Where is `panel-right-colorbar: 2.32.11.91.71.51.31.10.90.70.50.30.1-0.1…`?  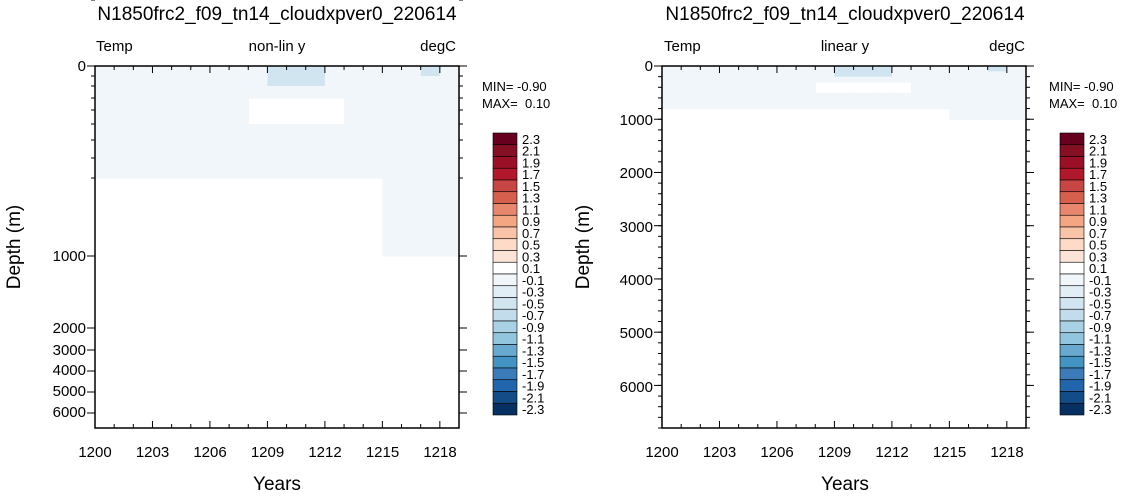
panel-right-colorbar: 2.32.11.91.71.51.31.10.90.70.50.30.1-0.1… is located at coordinates (1085, 274).